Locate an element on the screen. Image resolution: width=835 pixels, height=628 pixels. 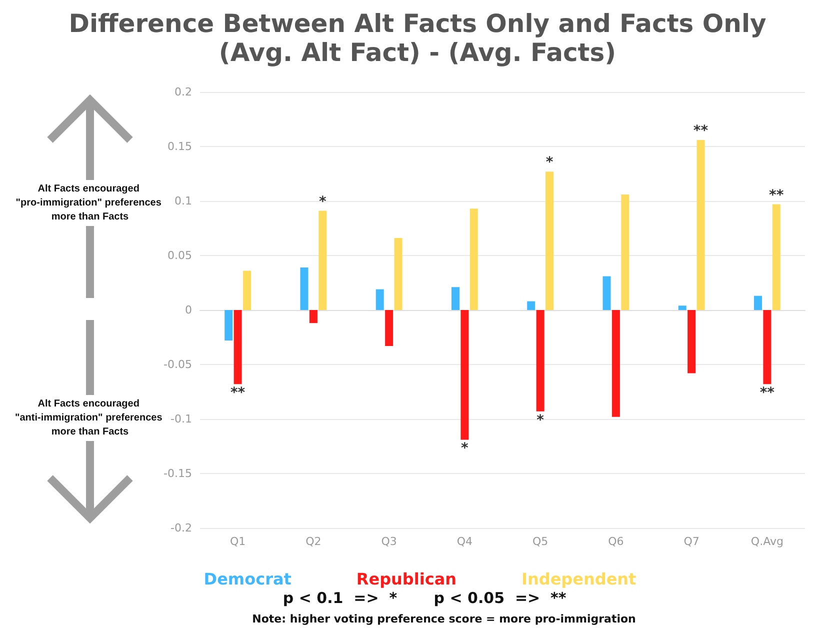
text: Democrat is located at coordinates (248, 579).